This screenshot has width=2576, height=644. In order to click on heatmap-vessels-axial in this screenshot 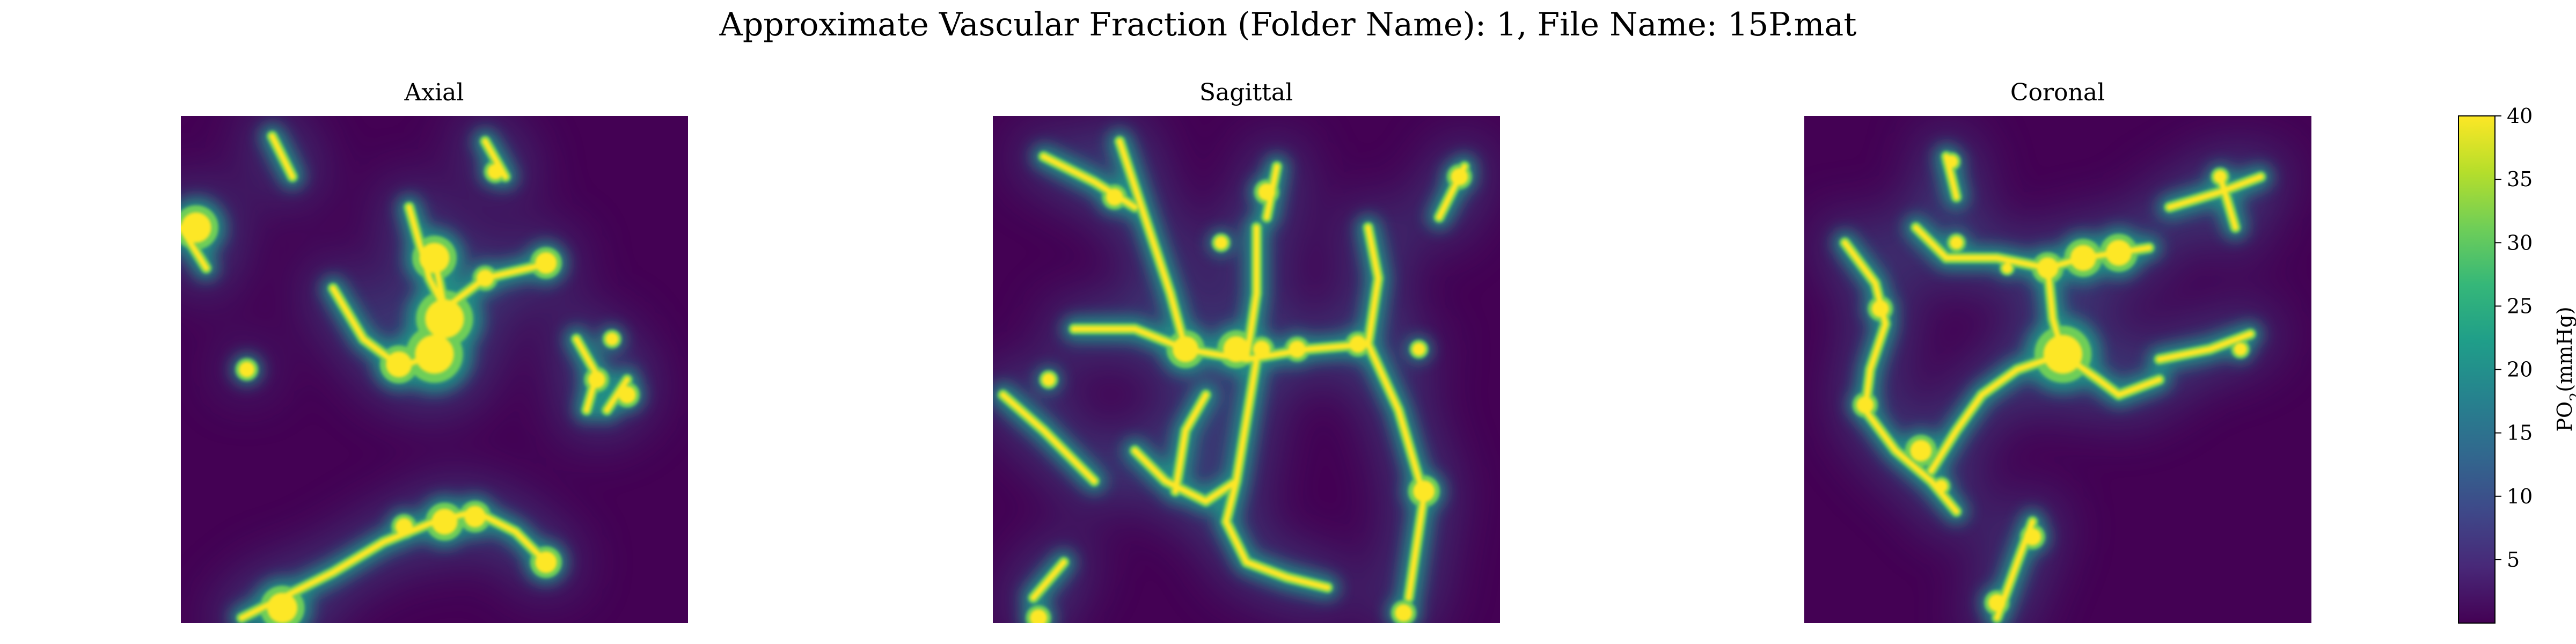, I will do `click(418, 369)`.